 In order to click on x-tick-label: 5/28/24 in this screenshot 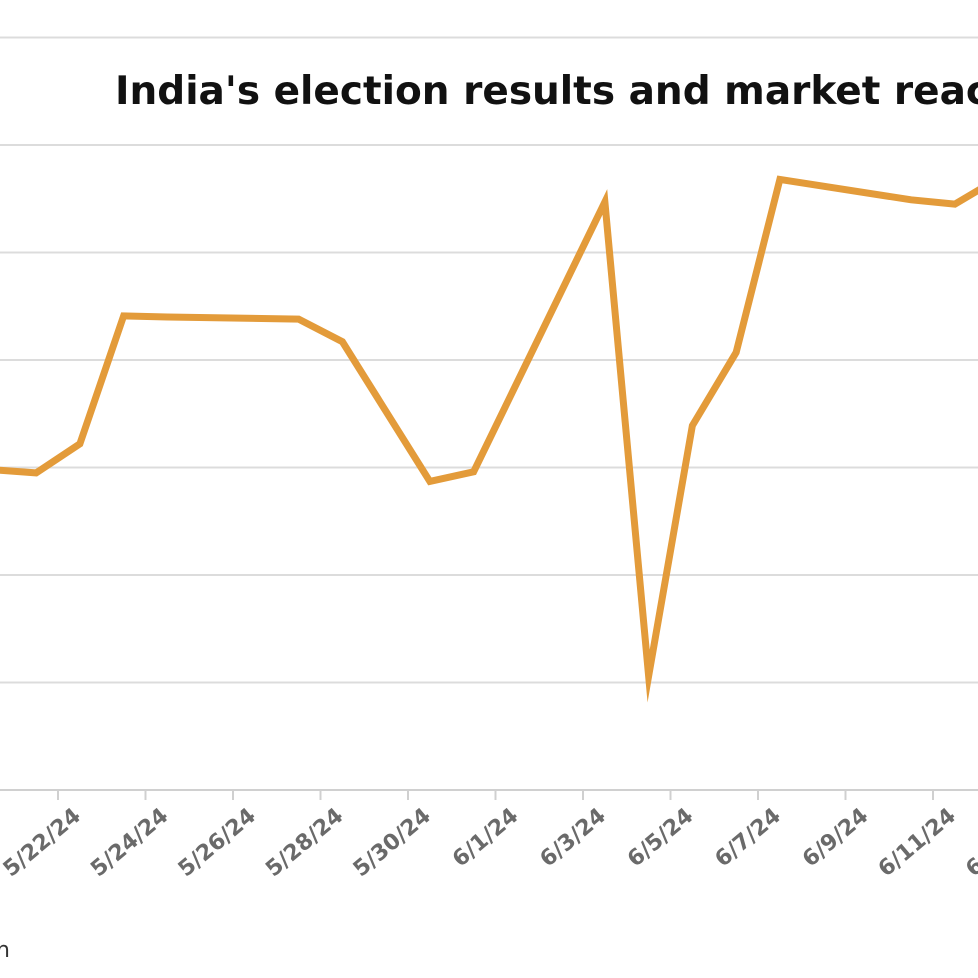, I will do `click(304, 842)`.